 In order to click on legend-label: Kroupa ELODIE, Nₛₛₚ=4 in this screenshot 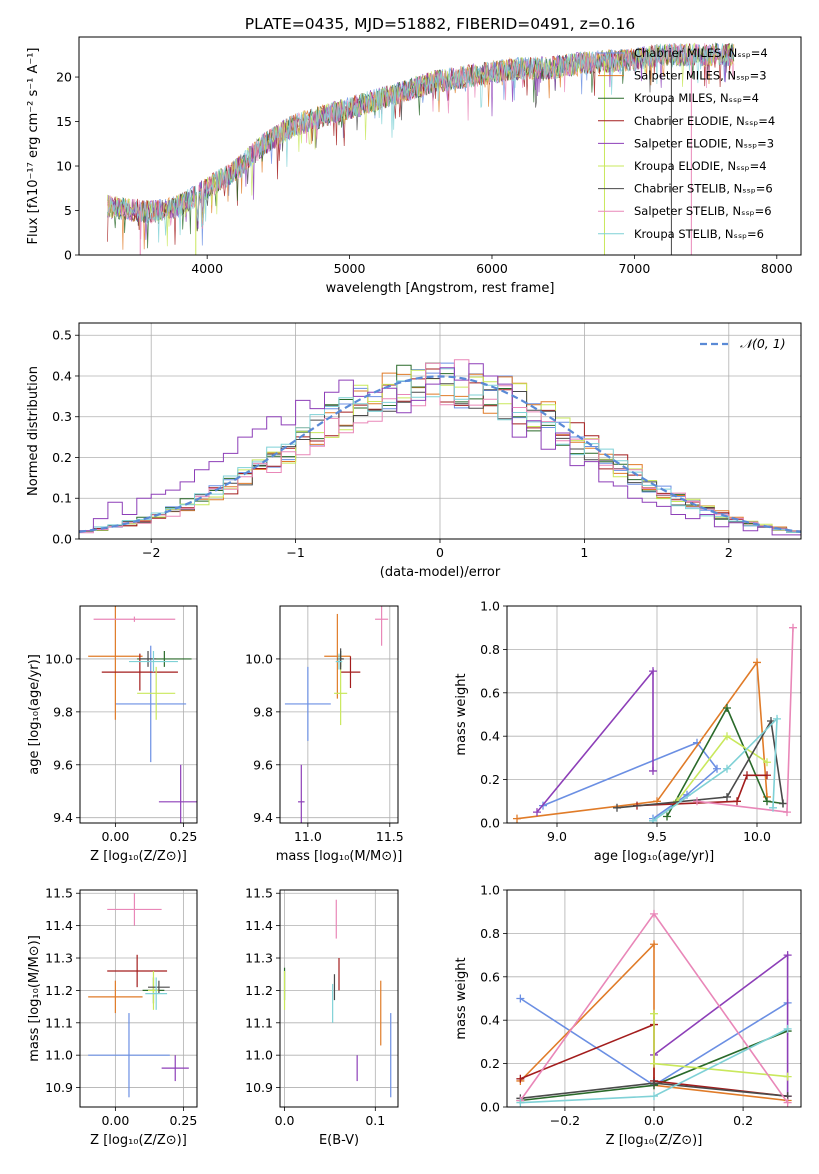, I will do `click(700, 166)`.